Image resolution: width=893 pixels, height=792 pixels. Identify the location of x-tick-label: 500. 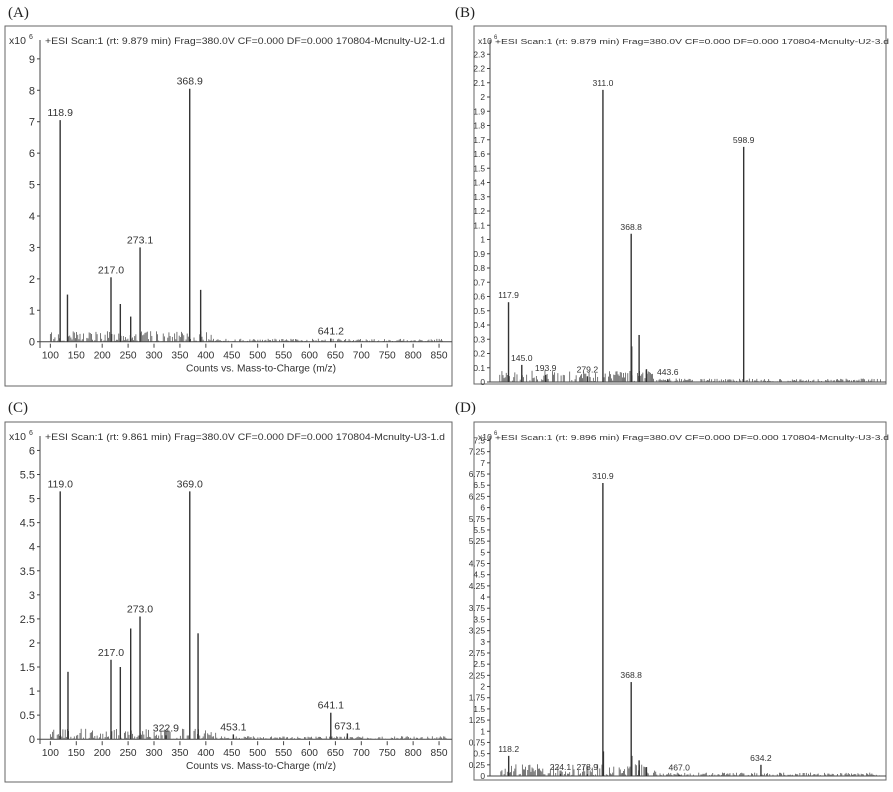
(257, 753).